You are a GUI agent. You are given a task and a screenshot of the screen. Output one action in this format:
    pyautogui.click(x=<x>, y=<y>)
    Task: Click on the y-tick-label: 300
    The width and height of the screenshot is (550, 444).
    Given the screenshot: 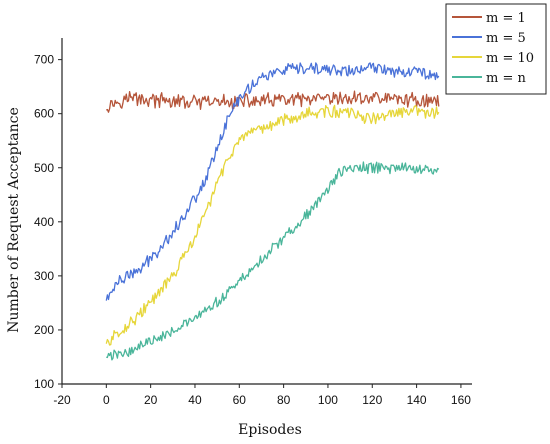 What is the action you would take?
    pyautogui.click(x=44, y=276)
    